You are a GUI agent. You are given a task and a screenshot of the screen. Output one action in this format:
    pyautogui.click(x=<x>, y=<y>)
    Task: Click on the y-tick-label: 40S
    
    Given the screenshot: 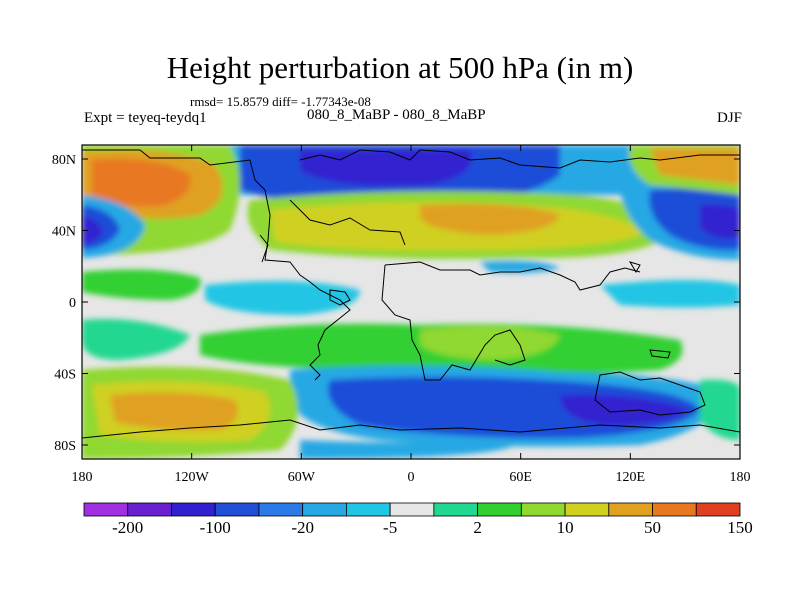 What is the action you would take?
    pyautogui.click(x=65, y=375)
    